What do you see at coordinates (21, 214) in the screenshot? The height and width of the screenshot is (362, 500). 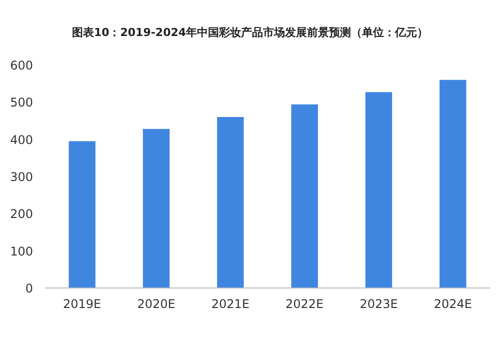 I see `y-tick-label: 200` at bounding box center [21, 214].